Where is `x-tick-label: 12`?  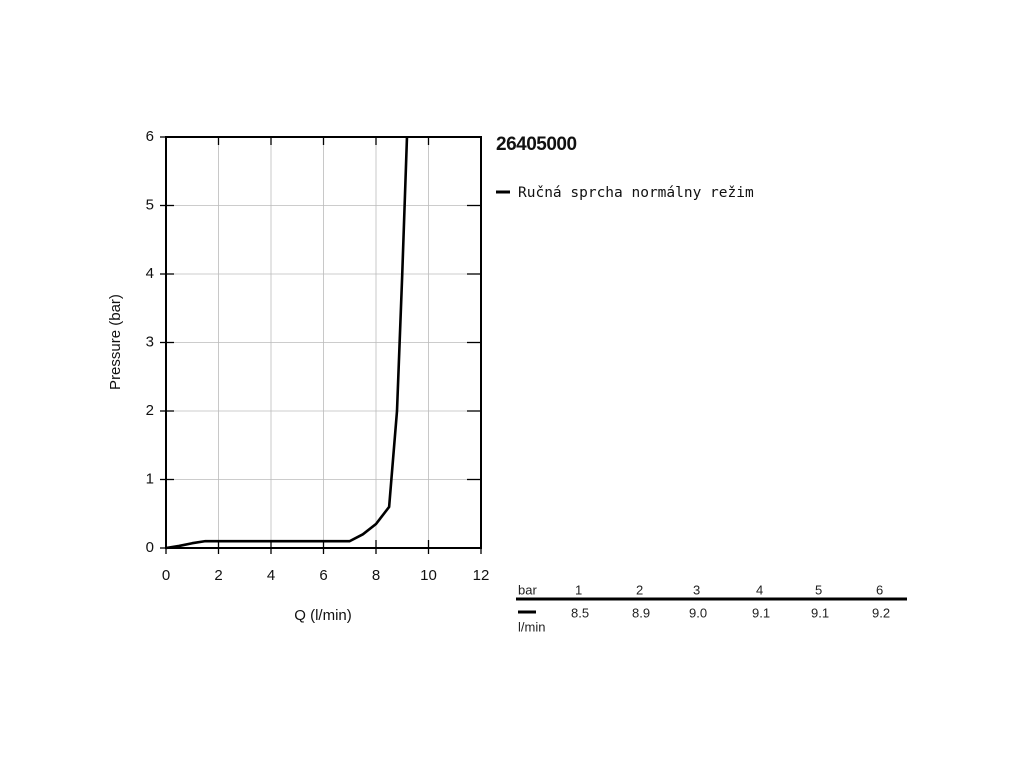
x-tick-label: 12 is located at coordinates (481, 575).